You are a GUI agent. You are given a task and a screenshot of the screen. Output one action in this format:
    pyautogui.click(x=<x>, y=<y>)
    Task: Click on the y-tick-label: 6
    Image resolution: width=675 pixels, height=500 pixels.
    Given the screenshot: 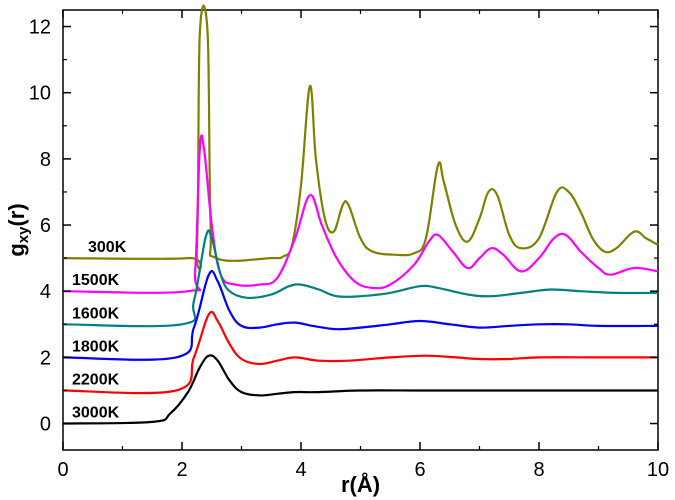 What is the action you would take?
    pyautogui.click(x=45, y=226)
    